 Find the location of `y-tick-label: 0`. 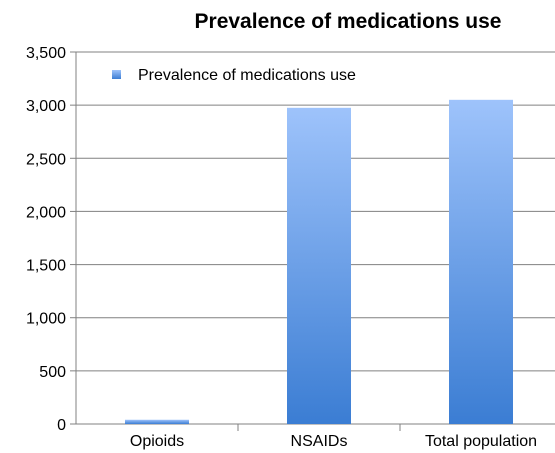

y-tick-label: 0 is located at coordinates (61, 425).